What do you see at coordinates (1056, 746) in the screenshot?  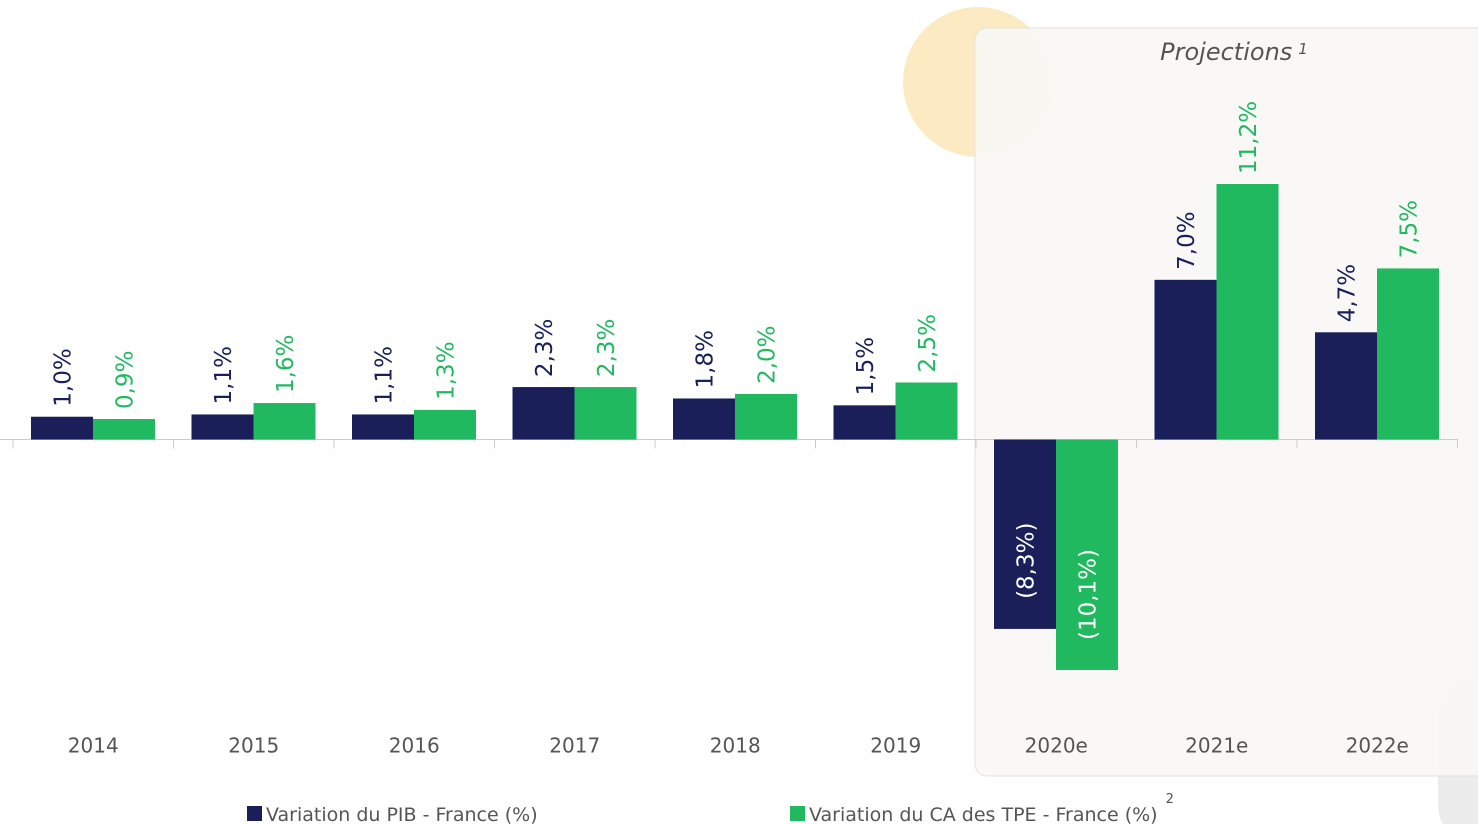 I see `x-tick-label: 2020e` at bounding box center [1056, 746].